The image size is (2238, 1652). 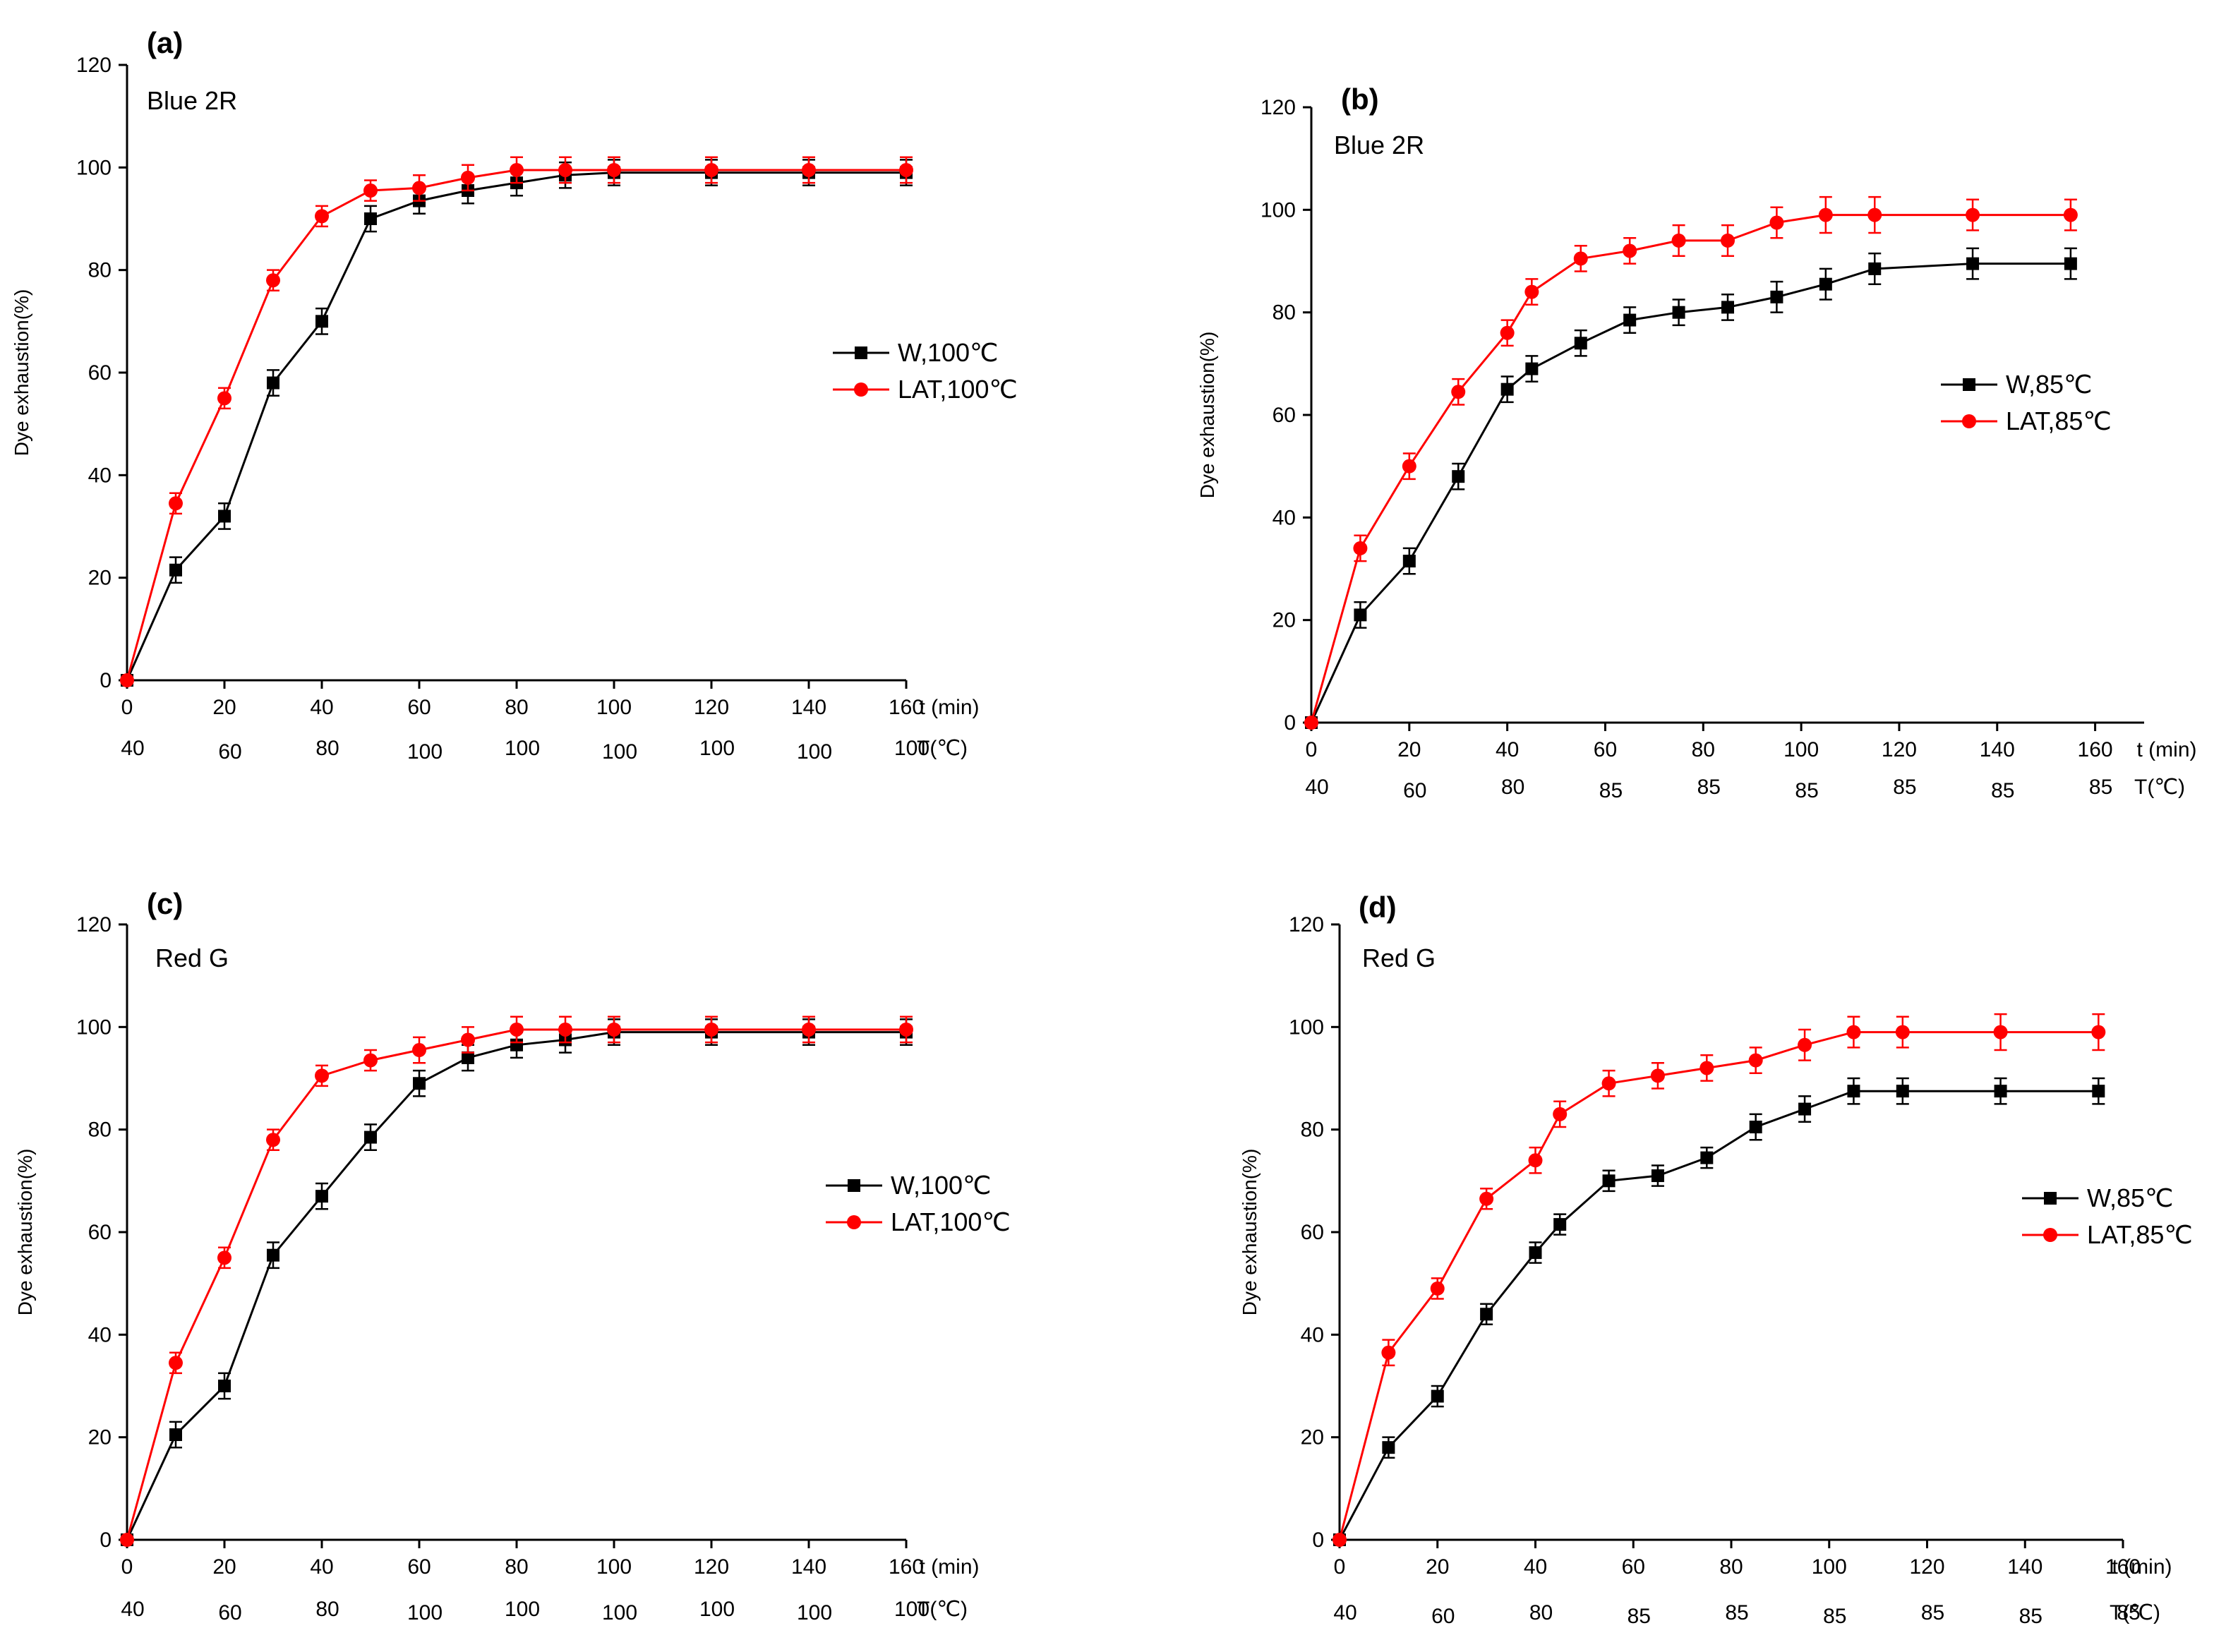 What do you see at coordinates (1378, 908) in the screenshot?
I see `panel-label: (d)` at bounding box center [1378, 908].